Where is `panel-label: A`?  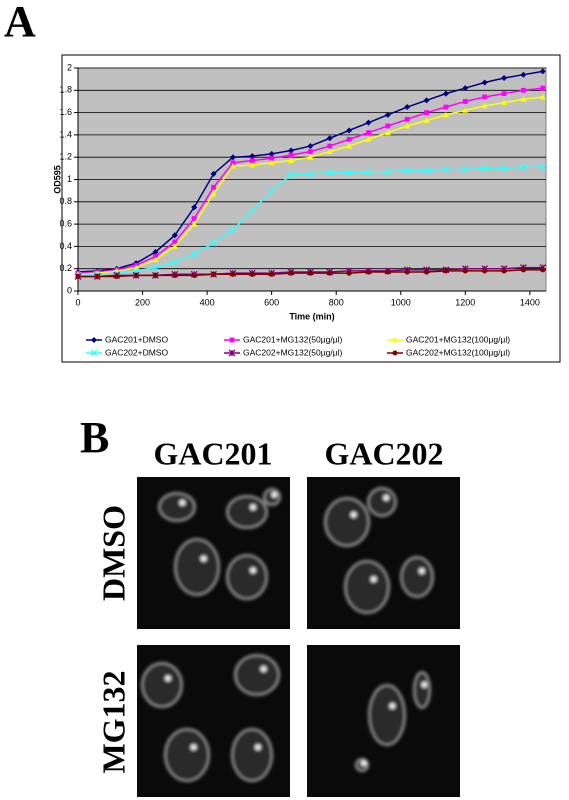 panel-label: A is located at coordinates (20, 23).